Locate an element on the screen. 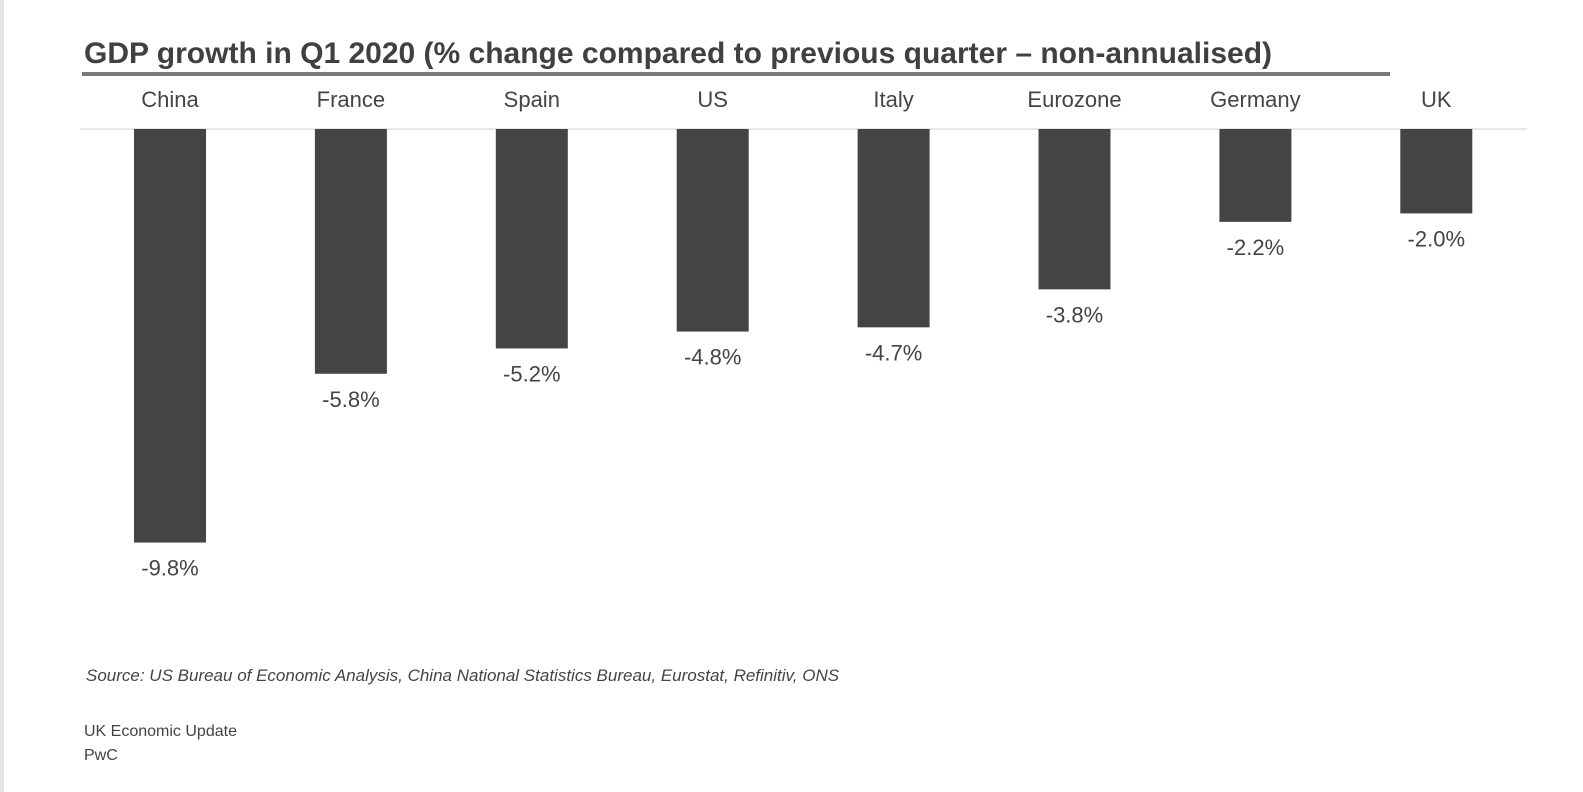 The width and height of the screenshot is (1583, 792). value-label-italy: -4.7% is located at coordinates (893, 352).